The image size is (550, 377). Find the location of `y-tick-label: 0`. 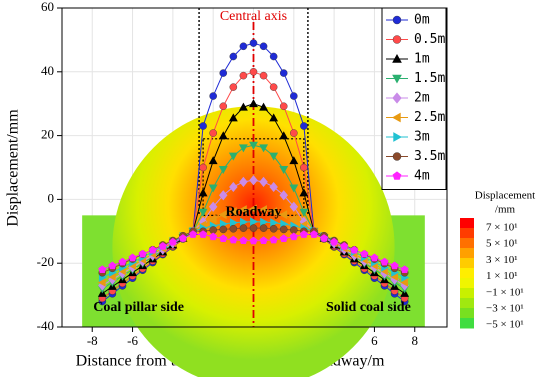

y-tick-label: 0 is located at coordinates (51, 197).